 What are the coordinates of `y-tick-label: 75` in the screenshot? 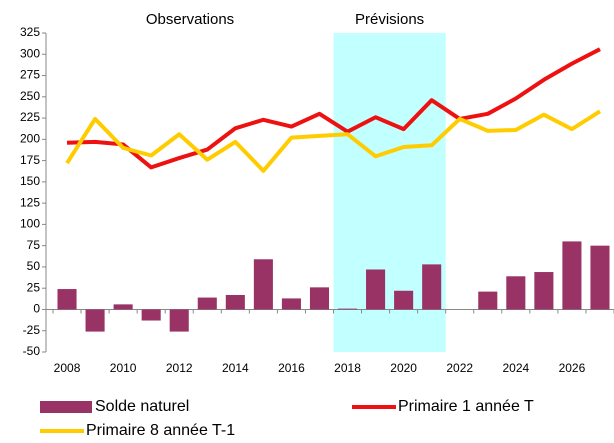 It's located at (34, 245).